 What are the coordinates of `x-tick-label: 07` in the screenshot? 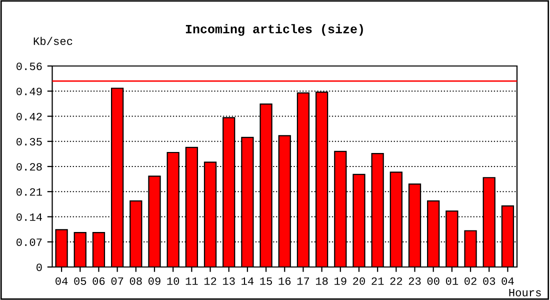 It's located at (117, 281).